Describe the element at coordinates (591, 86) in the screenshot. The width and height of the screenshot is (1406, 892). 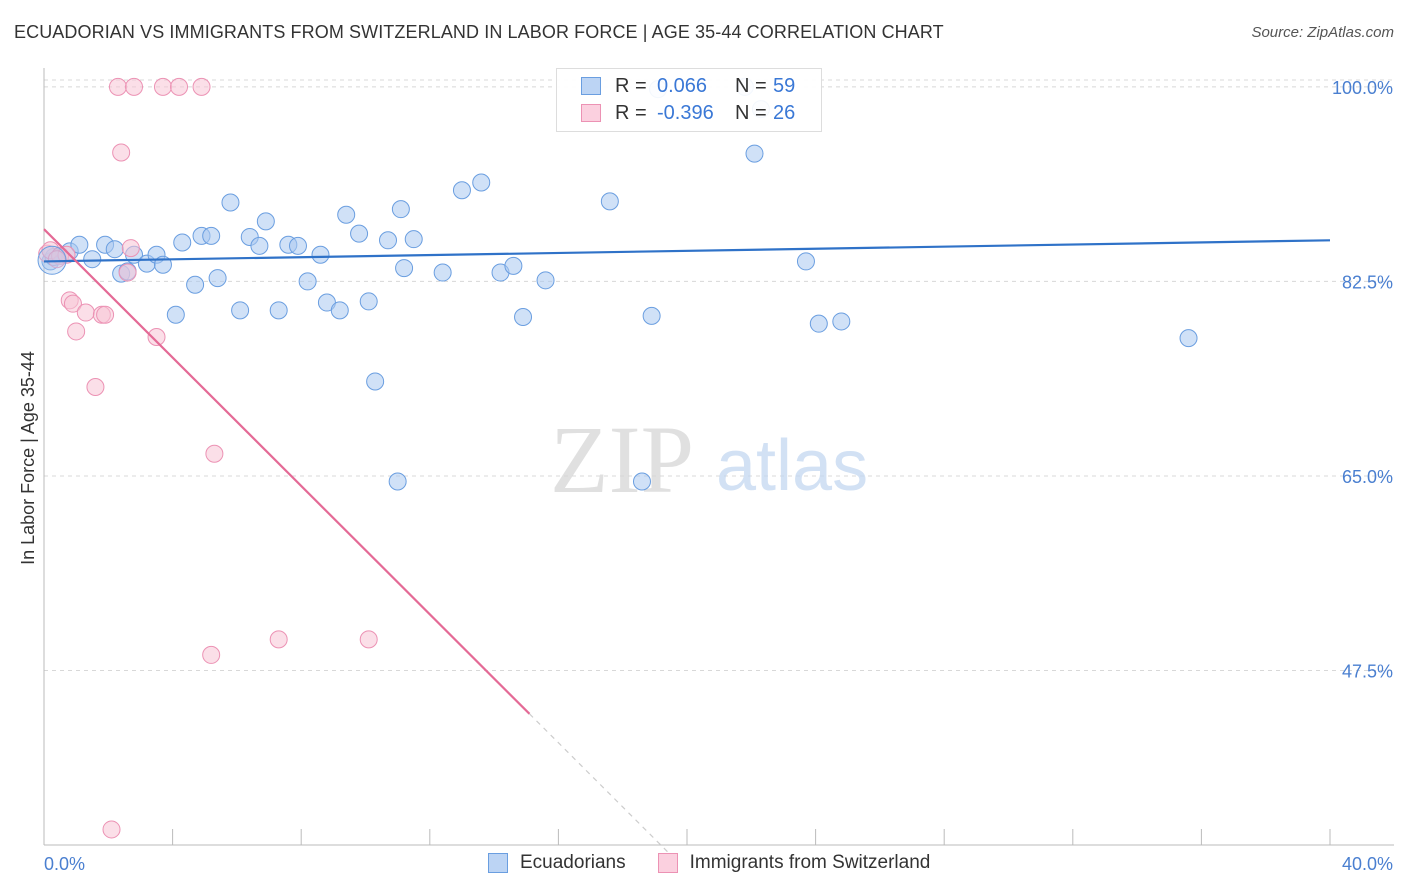
I see `ecuadorians-swatch` at that location.